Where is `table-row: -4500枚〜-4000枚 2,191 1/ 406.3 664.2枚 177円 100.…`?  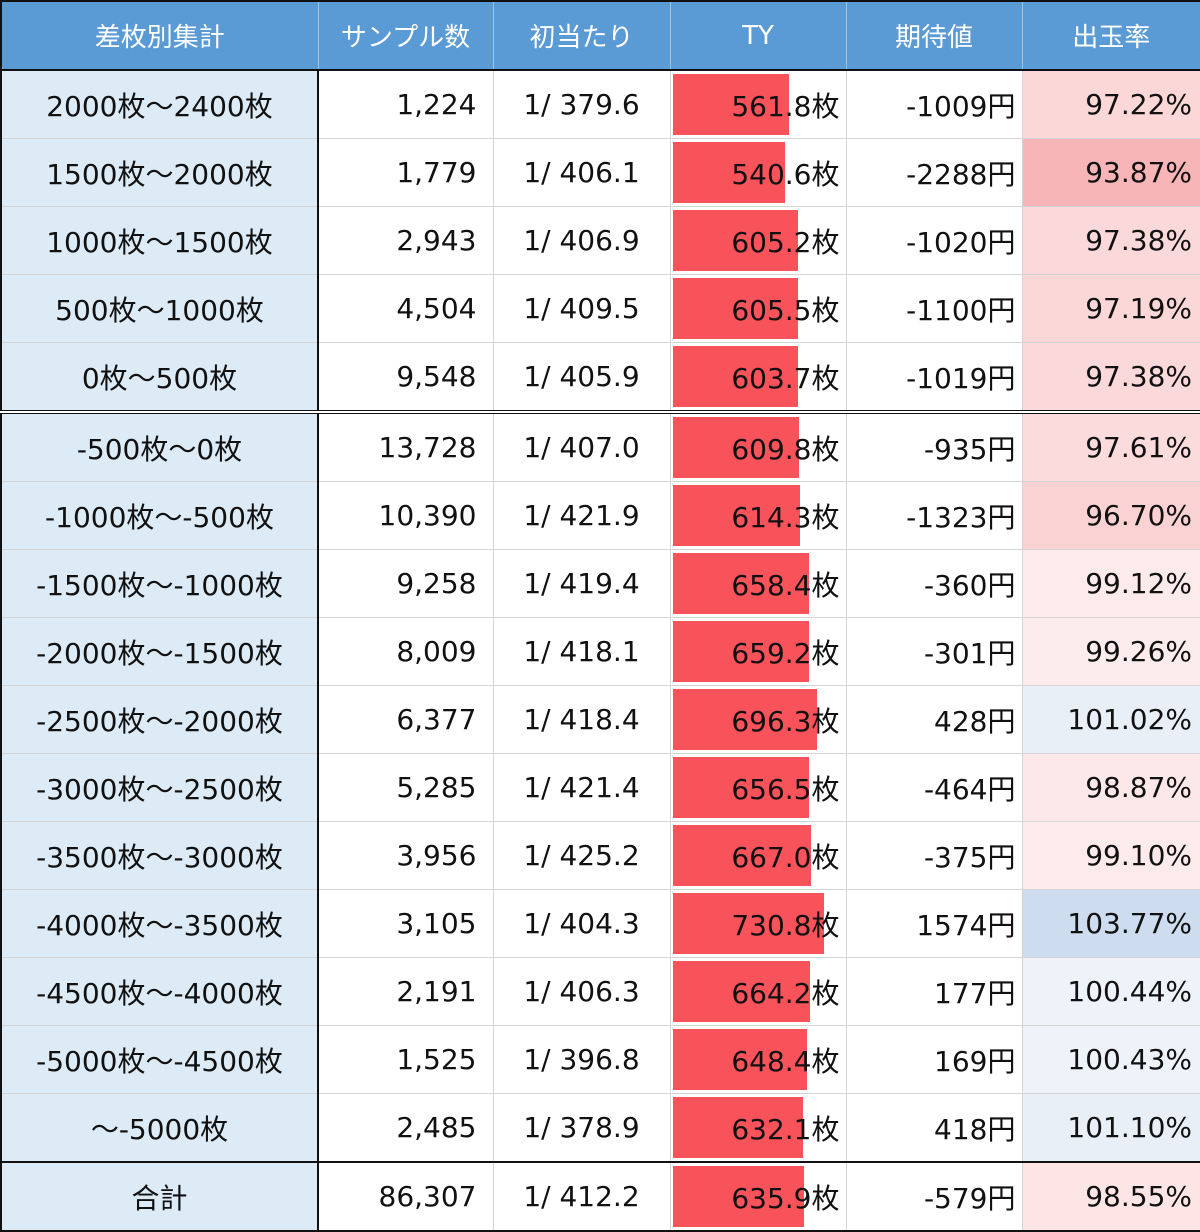
table-row: -4500枚〜-4000枚 2,191 1/ 406.3 664.2枚 177円 100.… is located at coordinates (600, 991).